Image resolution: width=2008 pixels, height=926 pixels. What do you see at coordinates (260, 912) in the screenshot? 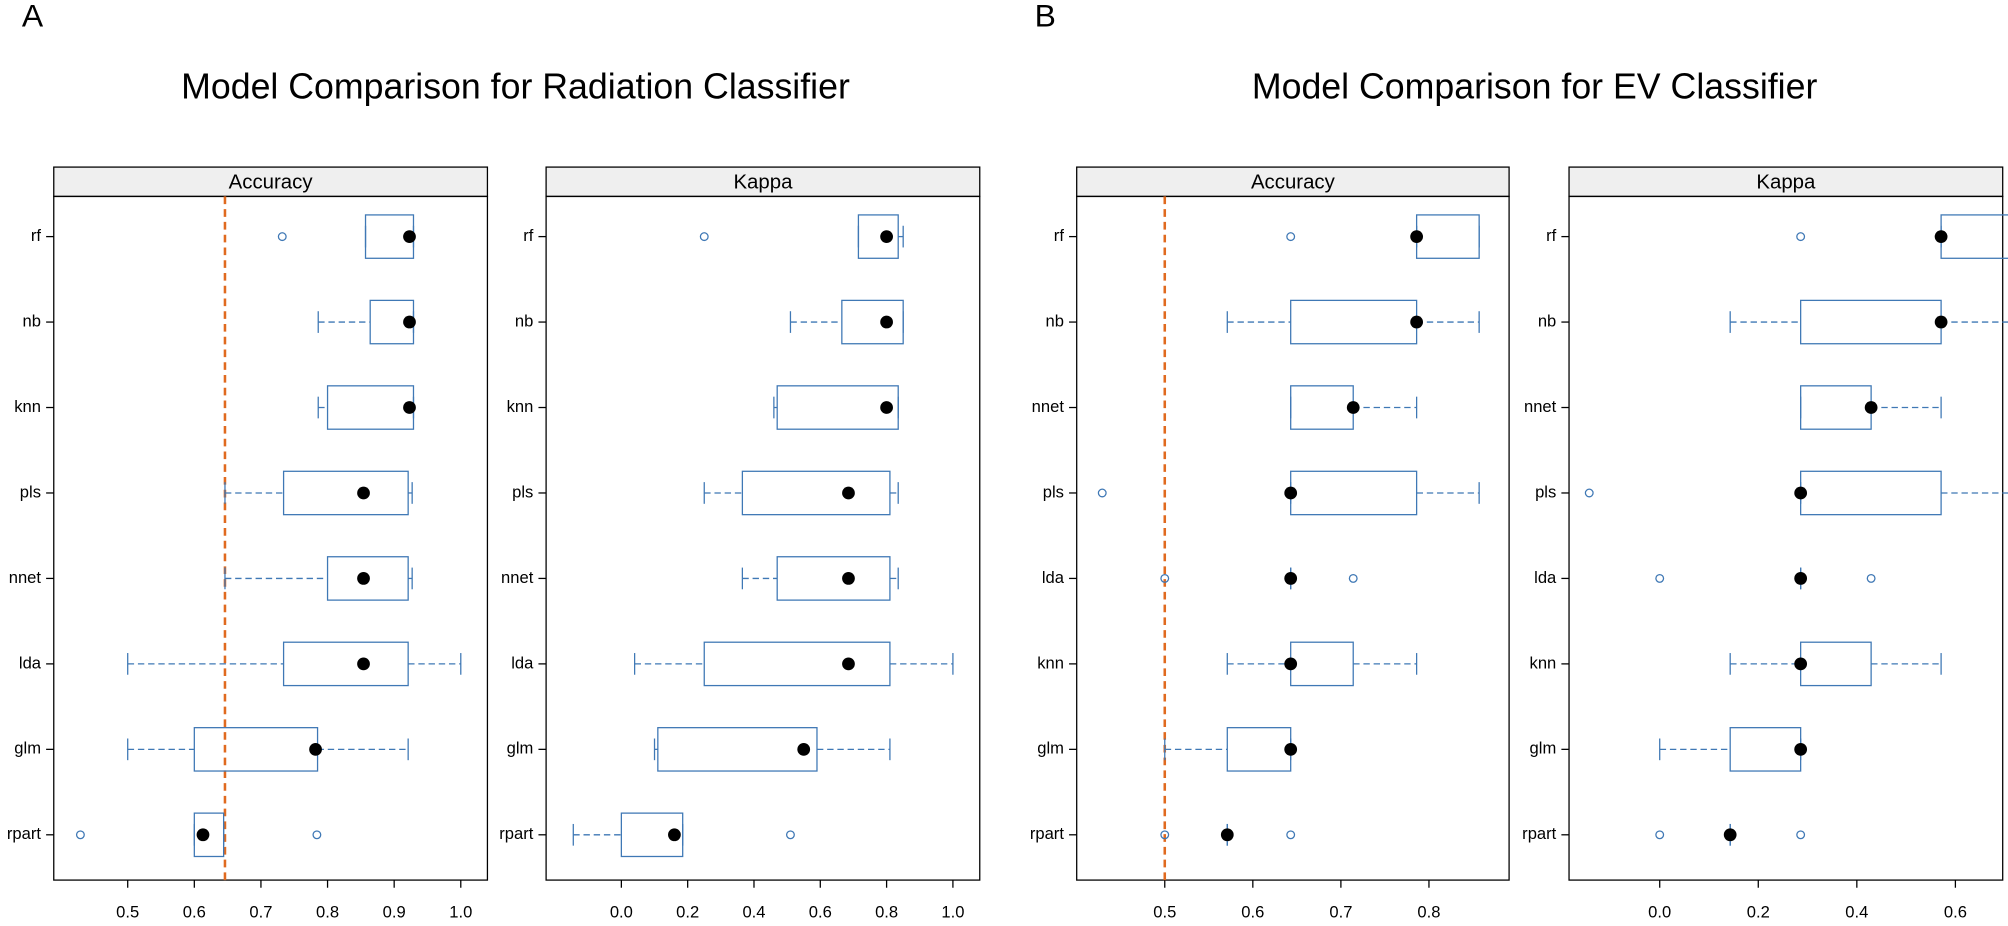
I see `x-tick-label: 0.7` at bounding box center [260, 912].